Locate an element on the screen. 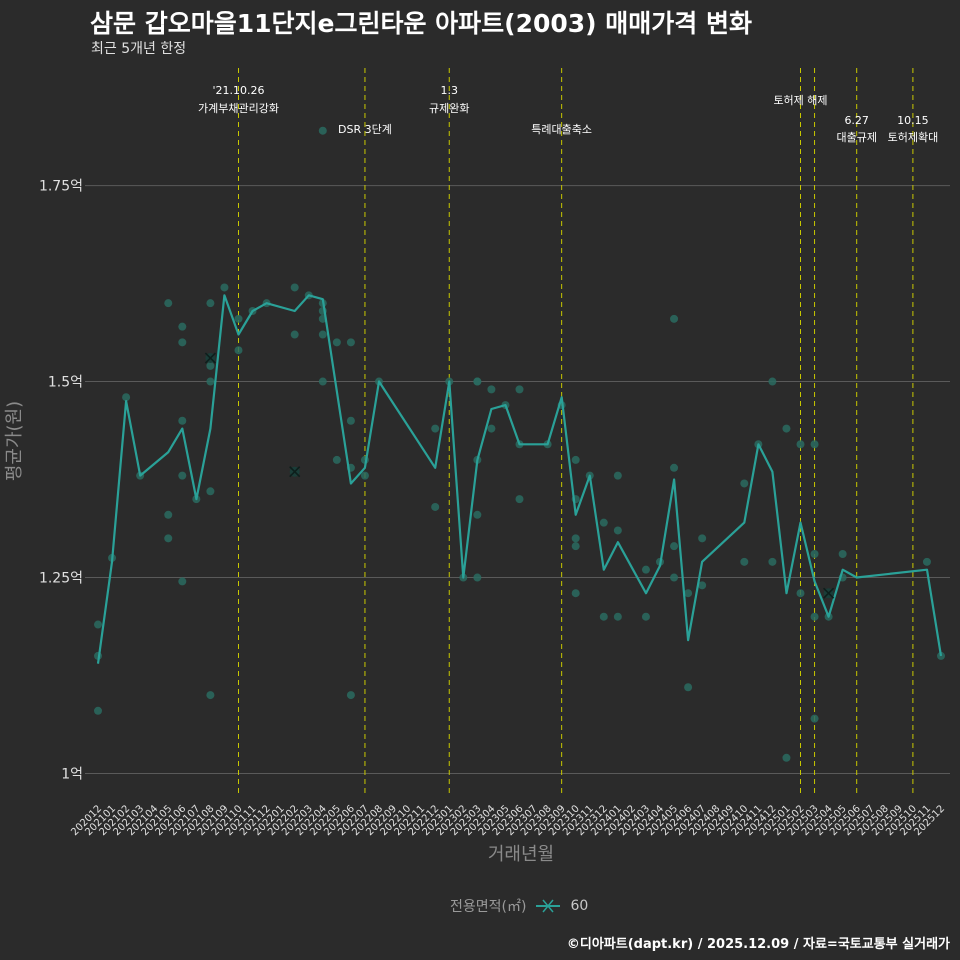 The image size is (960, 960). y-tick-label: 1억 is located at coordinates (72, 774).